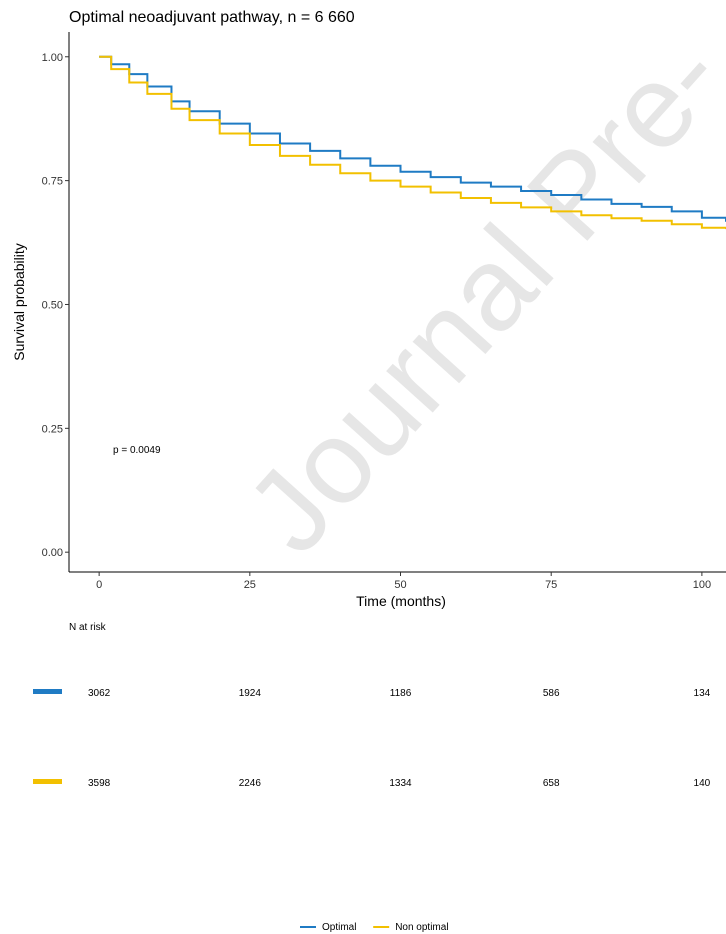 This screenshot has width=726, height=934. I want to click on risk-count-non-optimal: 2246, so click(250, 783).